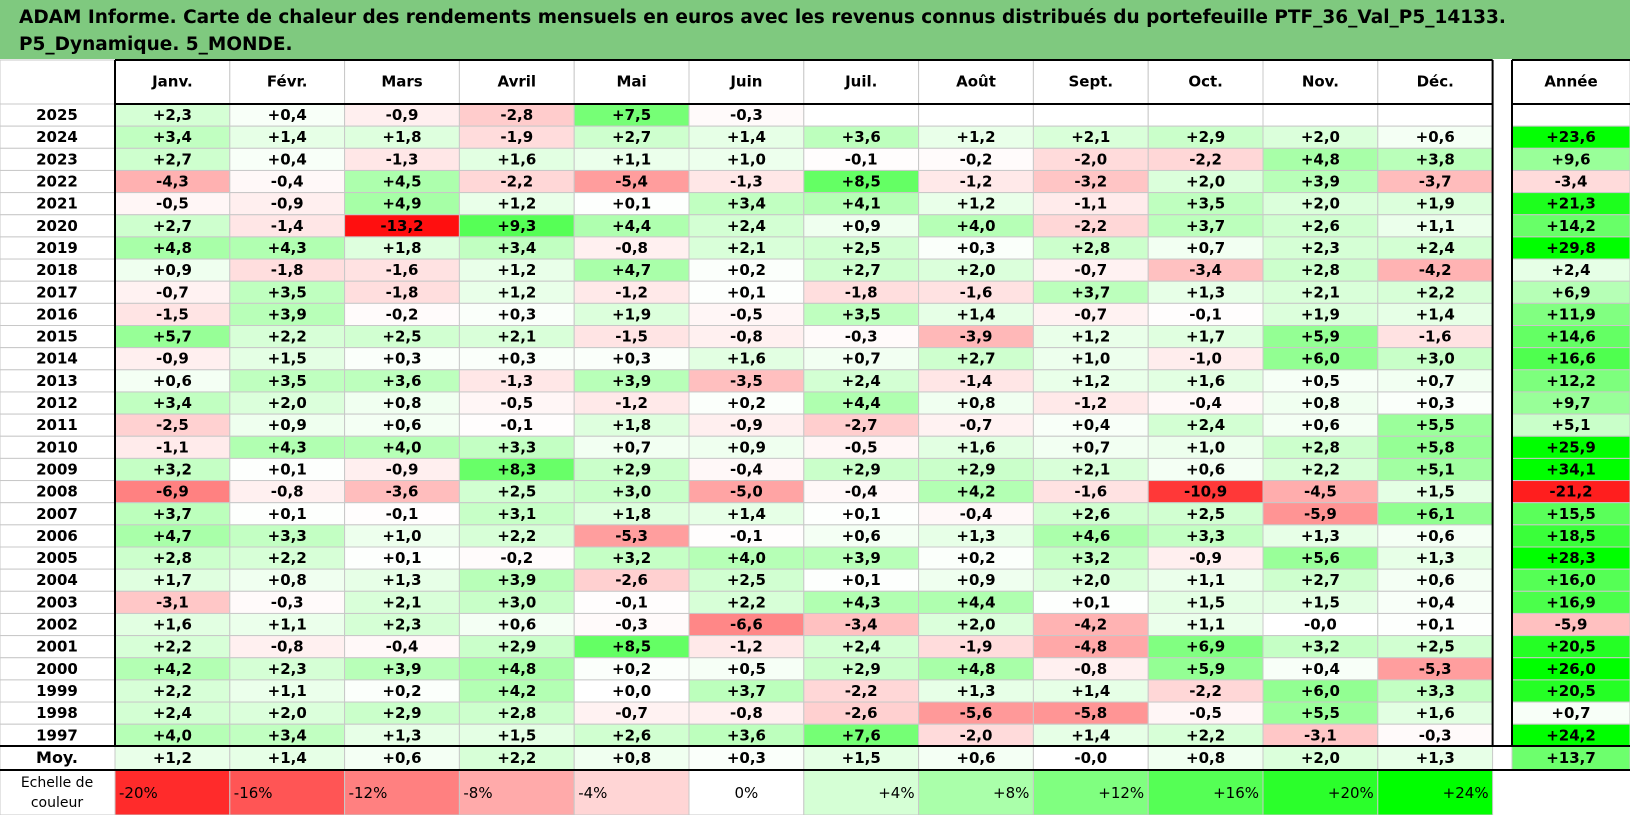 This screenshot has height=815, width=1630. Describe the element at coordinates (631, 580) in the screenshot. I see `heatmap-cell-value: -2,6` at that location.